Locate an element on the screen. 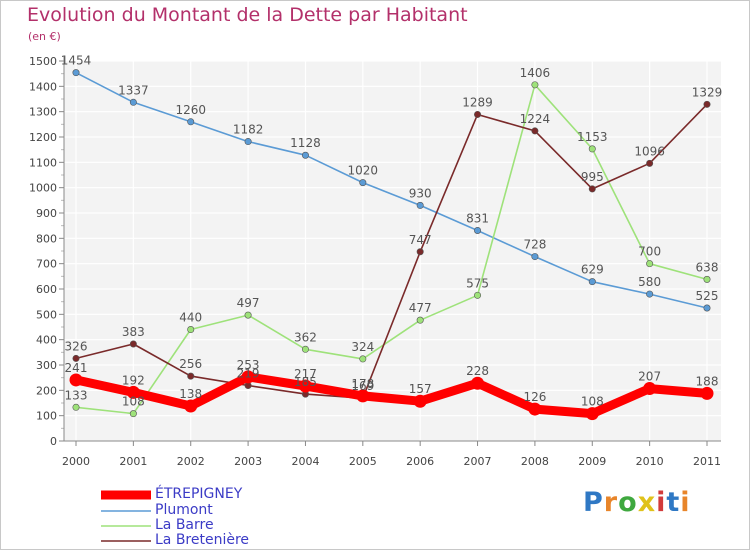  data-label-plumont: 1337 is located at coordinates (133, 90).